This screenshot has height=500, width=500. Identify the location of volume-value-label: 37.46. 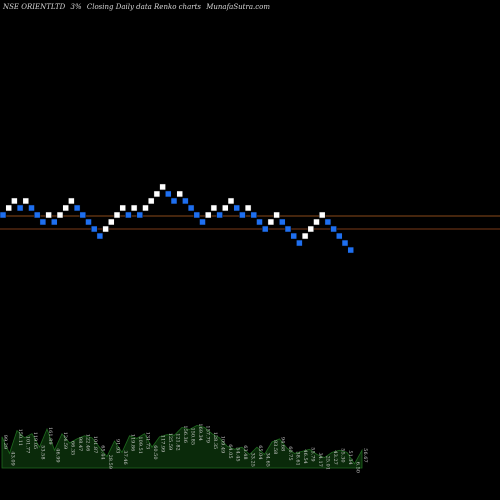
(125, 457).